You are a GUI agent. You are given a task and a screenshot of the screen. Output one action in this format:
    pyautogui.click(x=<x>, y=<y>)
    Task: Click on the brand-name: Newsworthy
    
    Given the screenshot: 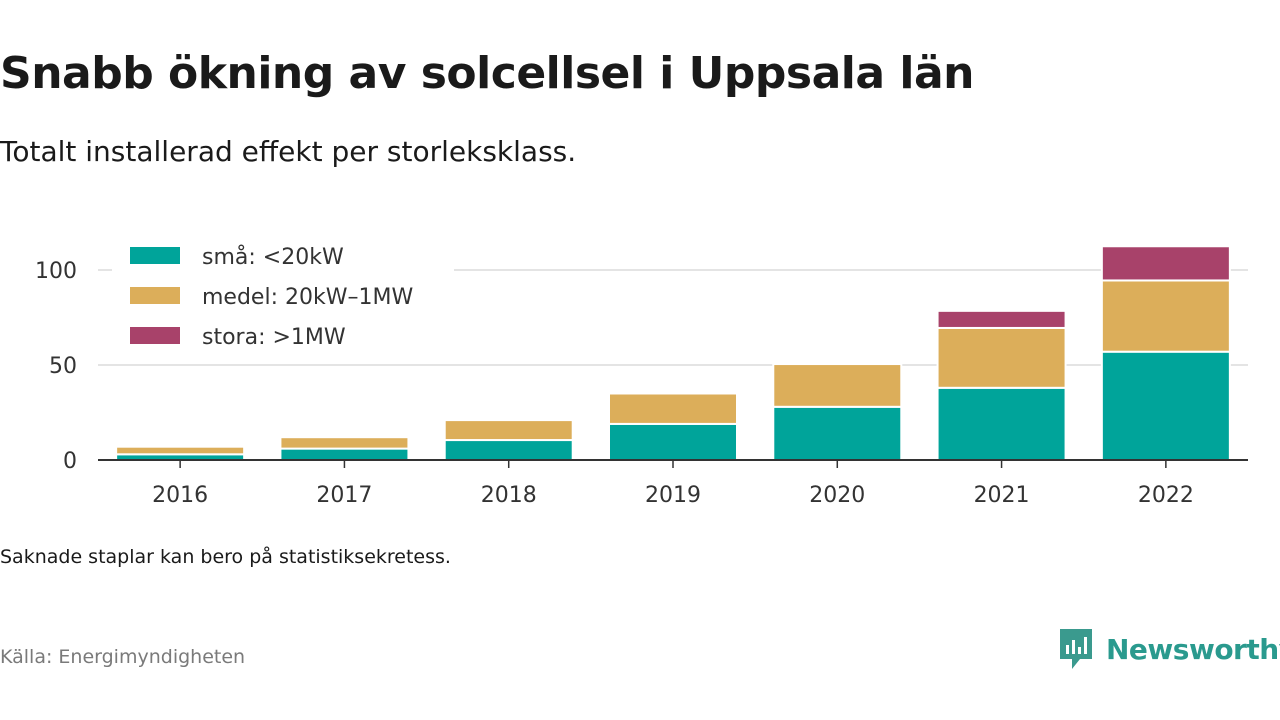 What is the action you would take?
    pyautogui.click(x=1193, y=649)
    